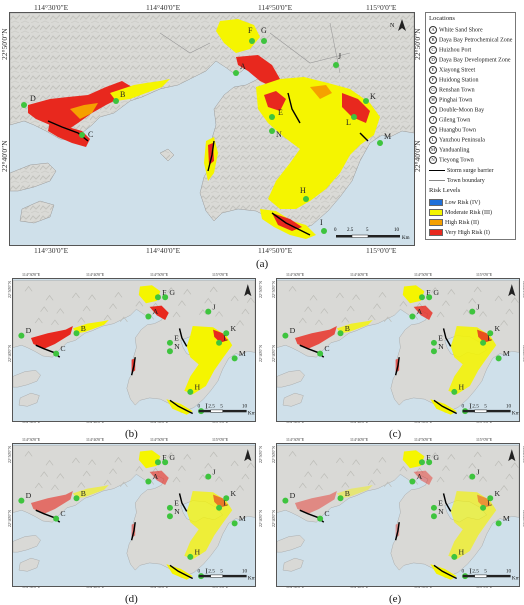  What do you see at coordinates (236, 73) in the screenshot?
I see `site-marker-a` at bounding box center [236, 73].